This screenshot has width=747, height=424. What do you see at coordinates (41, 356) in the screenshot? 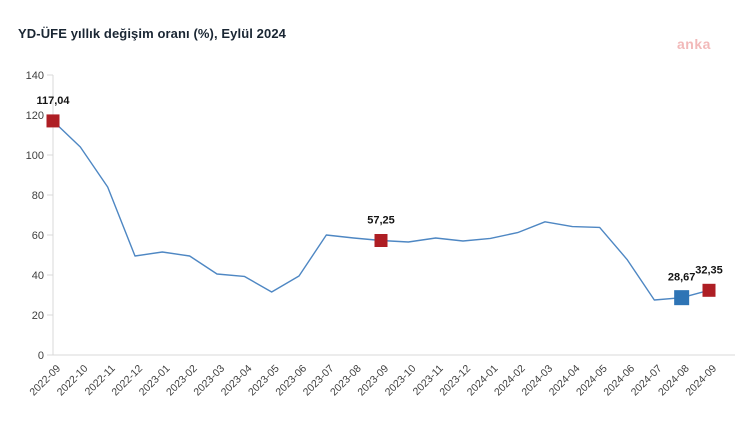
I see `y-tick-label: 0` at bounding box center [41, 356].